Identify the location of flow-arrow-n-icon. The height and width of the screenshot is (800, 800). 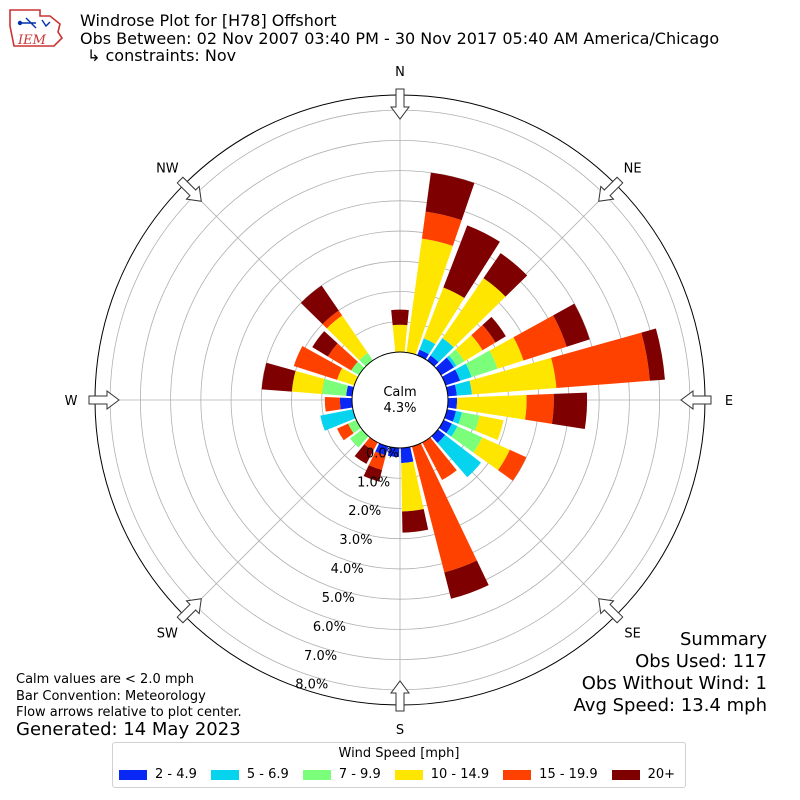
(400, 104).